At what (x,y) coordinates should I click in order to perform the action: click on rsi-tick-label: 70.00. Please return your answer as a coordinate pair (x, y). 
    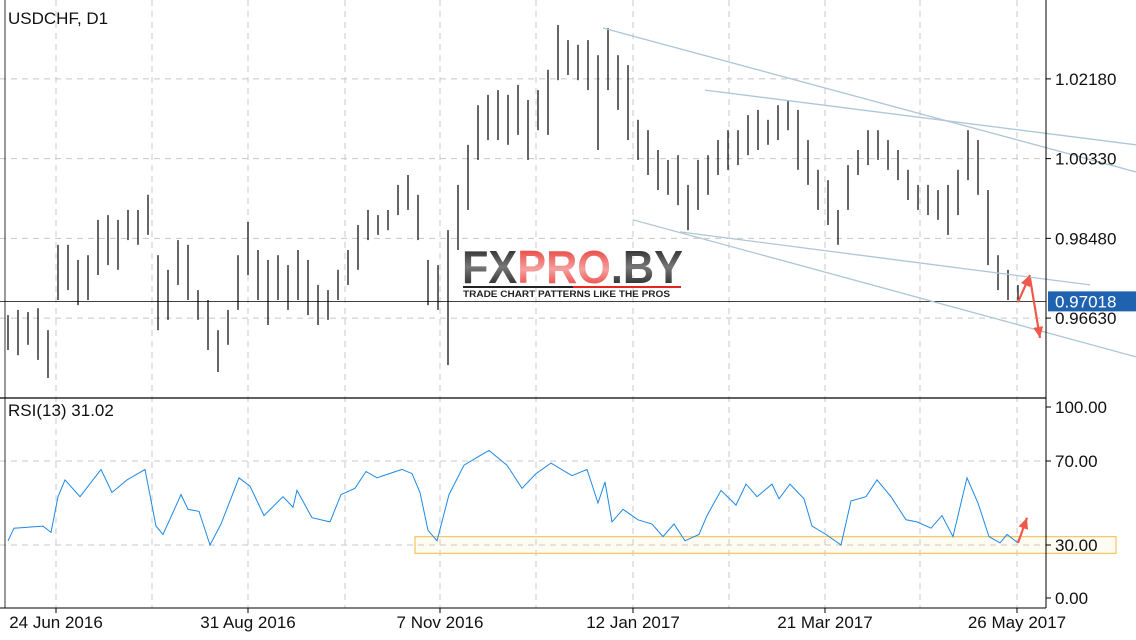
    Looking at the image, I should click on (1076, 461).